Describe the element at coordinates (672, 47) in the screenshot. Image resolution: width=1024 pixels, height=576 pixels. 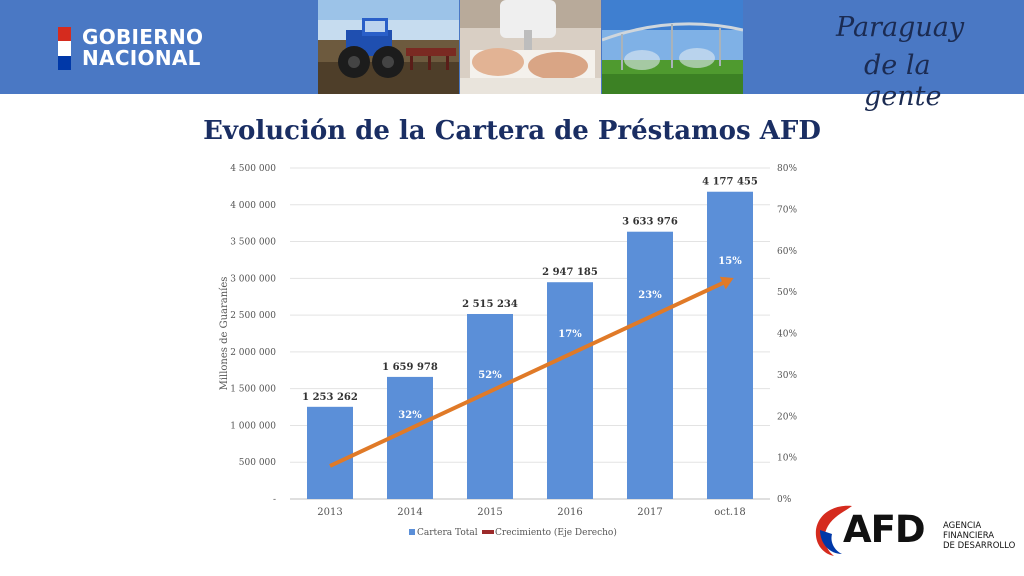
I see `irrigation-photo` at that location.